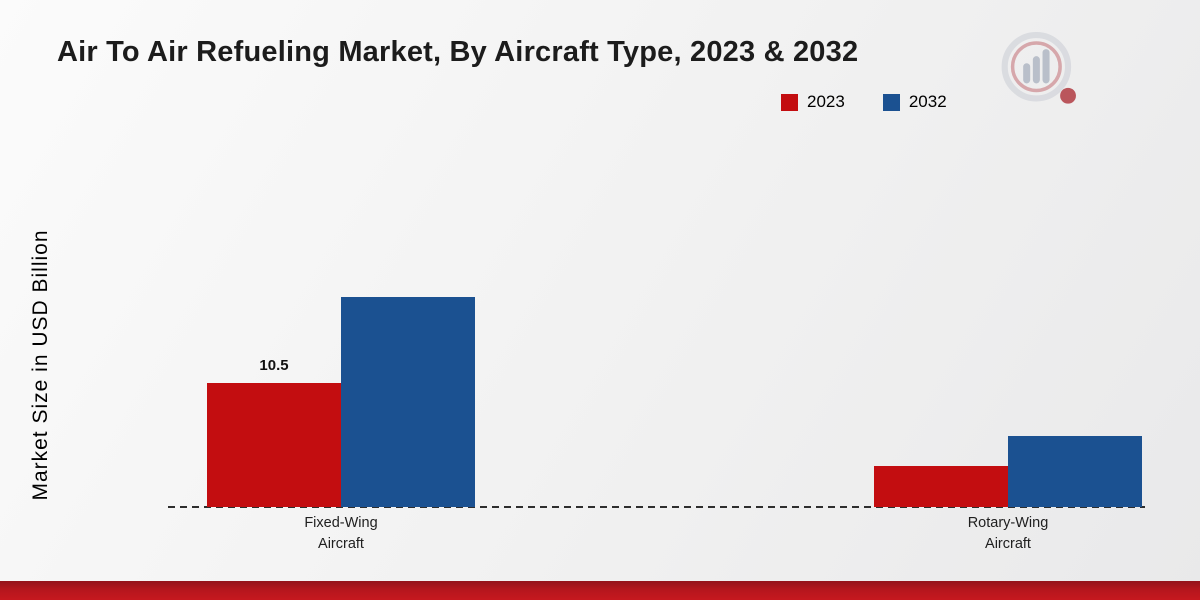 The height and width of the screenshot is (600, 1200). I want to click on y-axis-label: Market Size in USD Billion, so click(40, 365).